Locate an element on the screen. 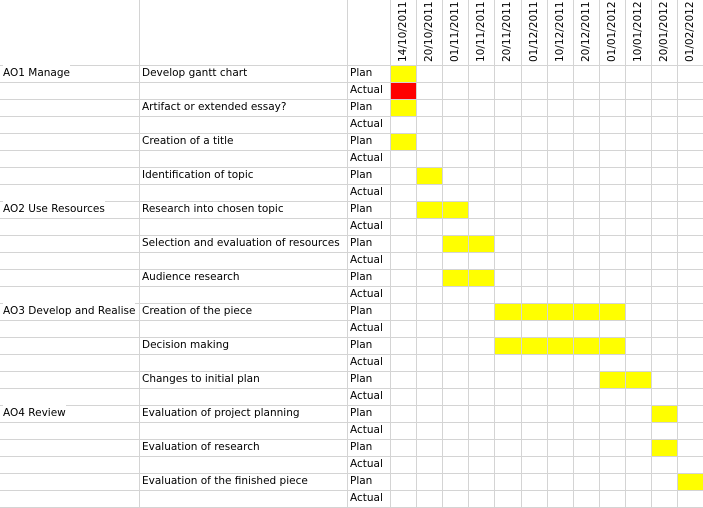  task-label: Develop gantt chart is located at coordinates (195, 73).